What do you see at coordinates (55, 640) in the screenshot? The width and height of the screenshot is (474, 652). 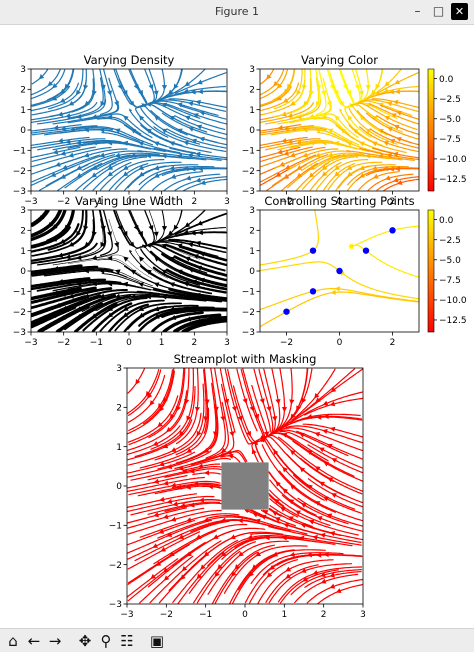 I see `forward-arrow-icon: →` at bounding box center [55, 640].